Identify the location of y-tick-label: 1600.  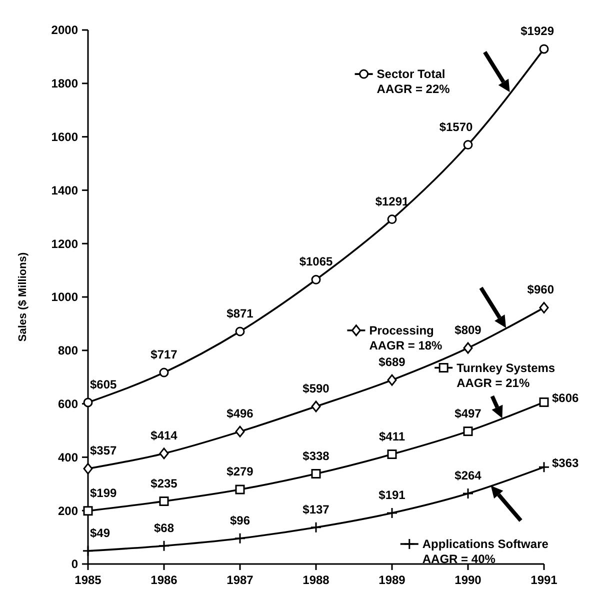
(64, 137).